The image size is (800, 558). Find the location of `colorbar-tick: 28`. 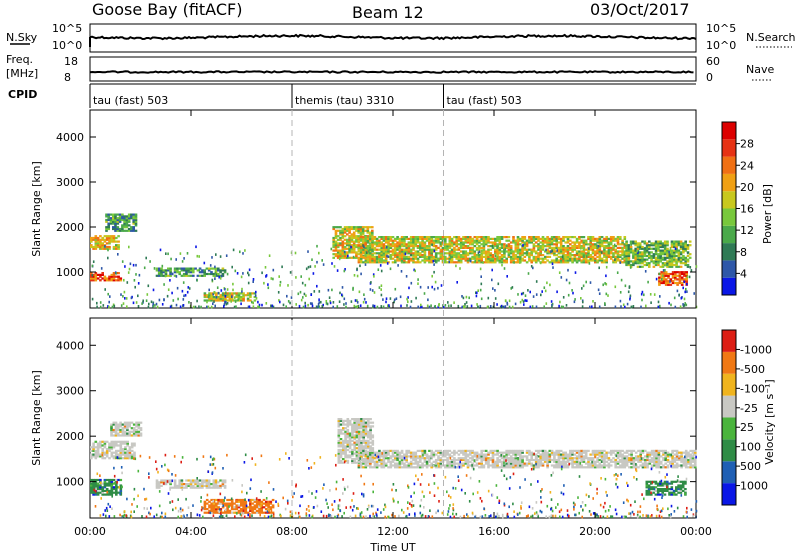

colorbar-tick: 28 is located at coordinates (747, 144).